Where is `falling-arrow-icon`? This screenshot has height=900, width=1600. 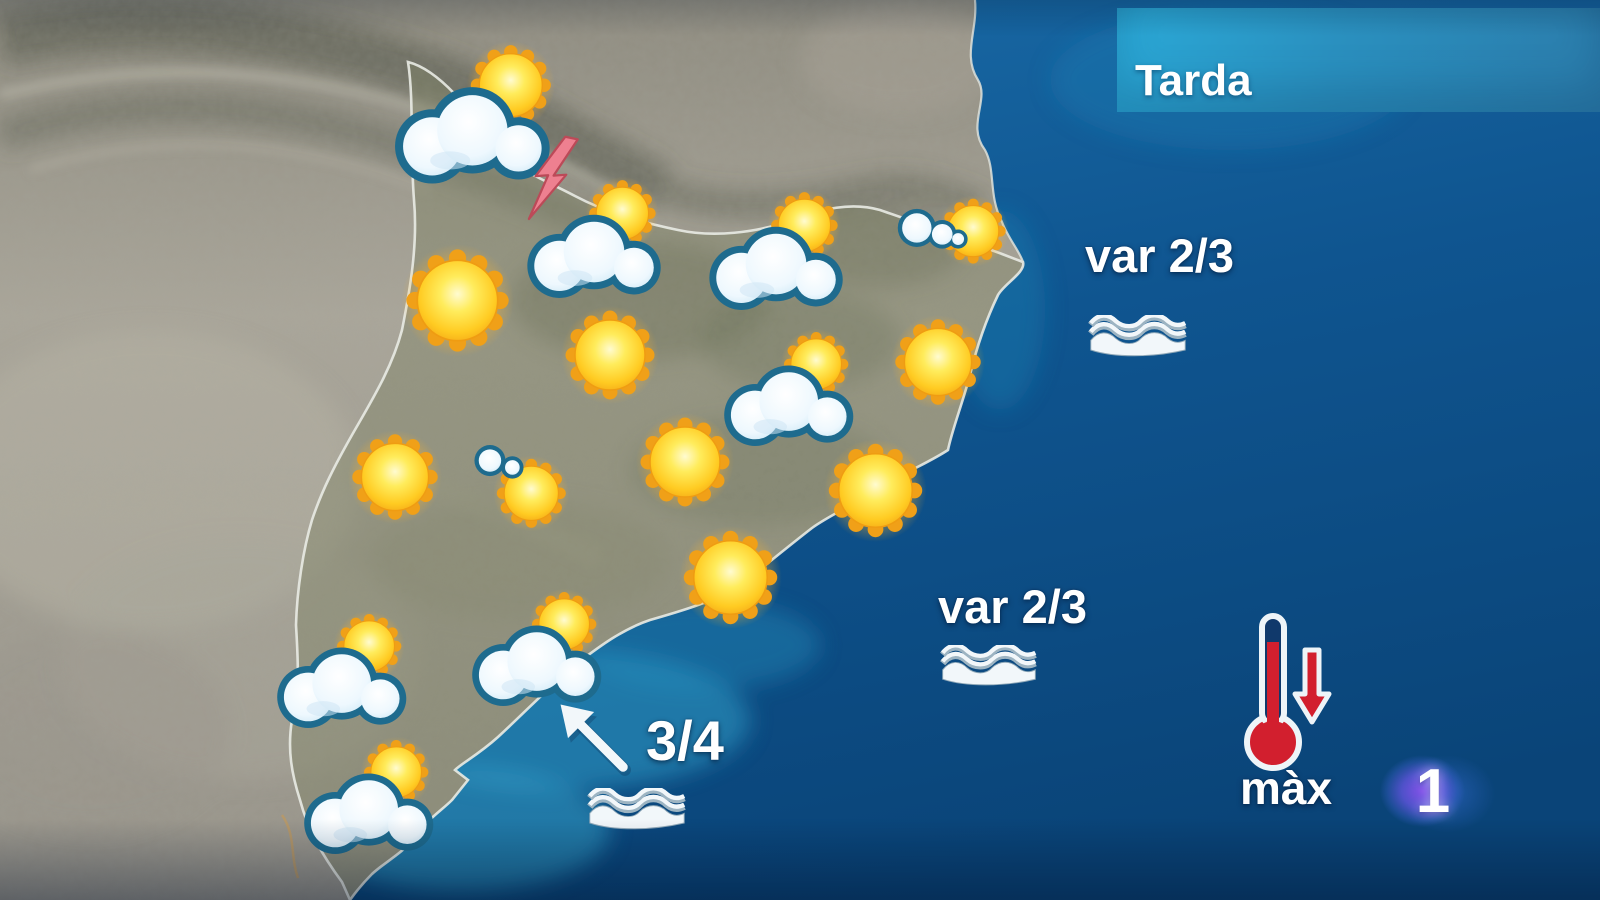
falling-arrow-icon is located at coordinates (1312, 686).